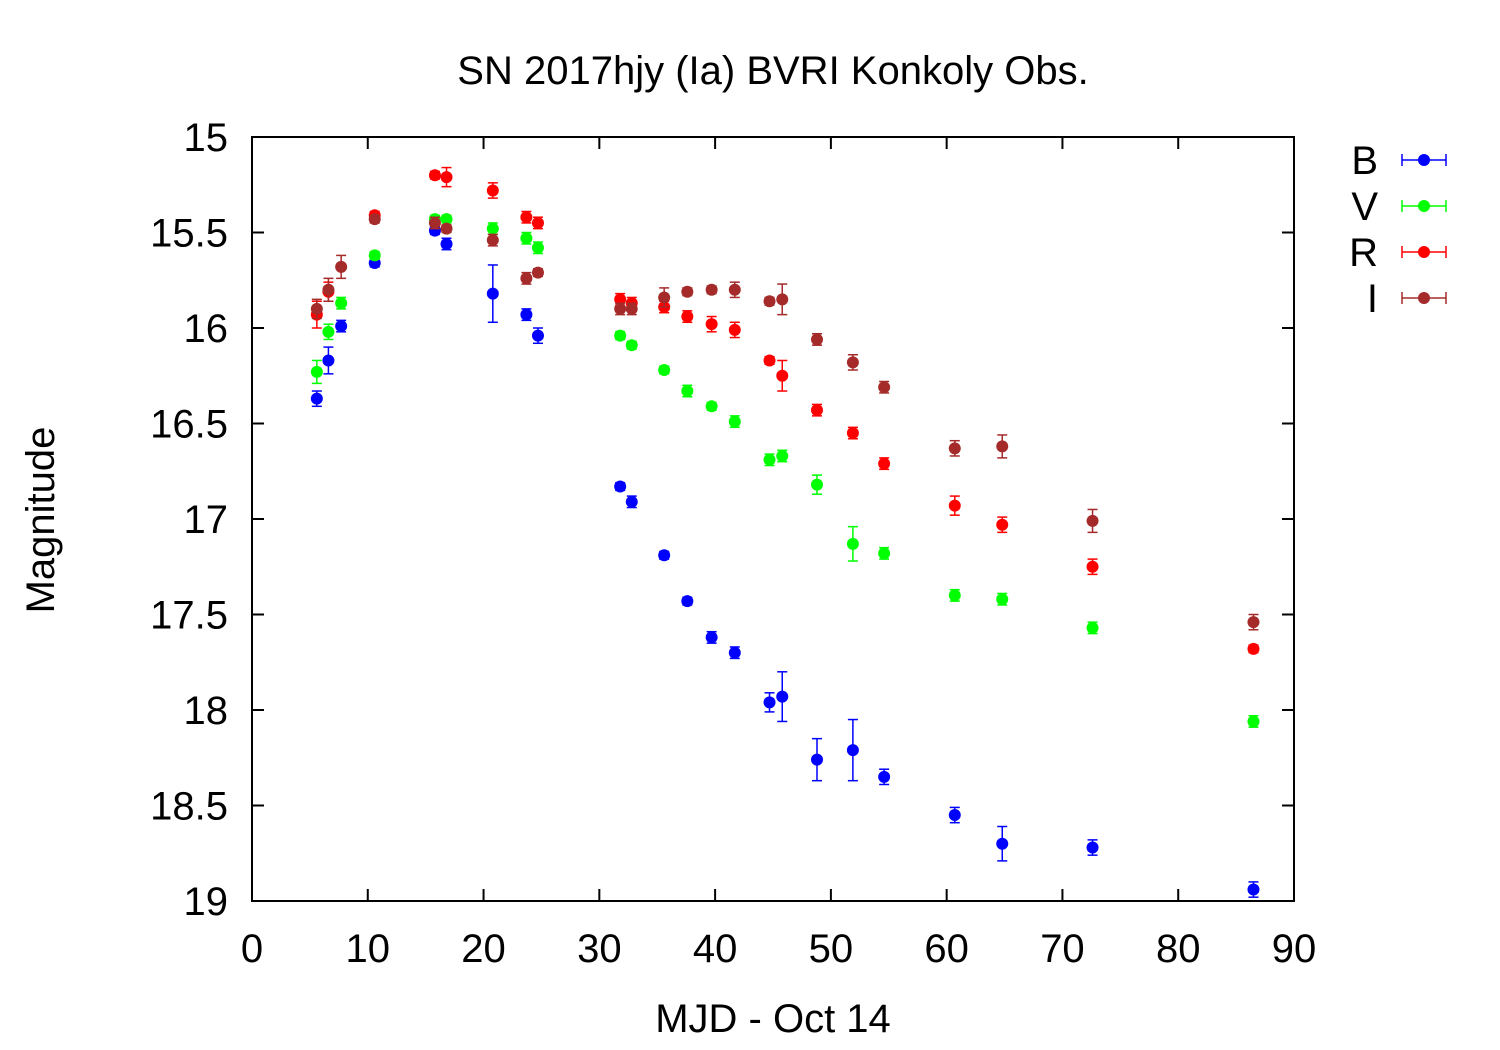 This screenshot has height=1050, width=1500. Describe the element at coordinates (368, 949) in the screenshot. I see `x-tick-label: 10` at that location.